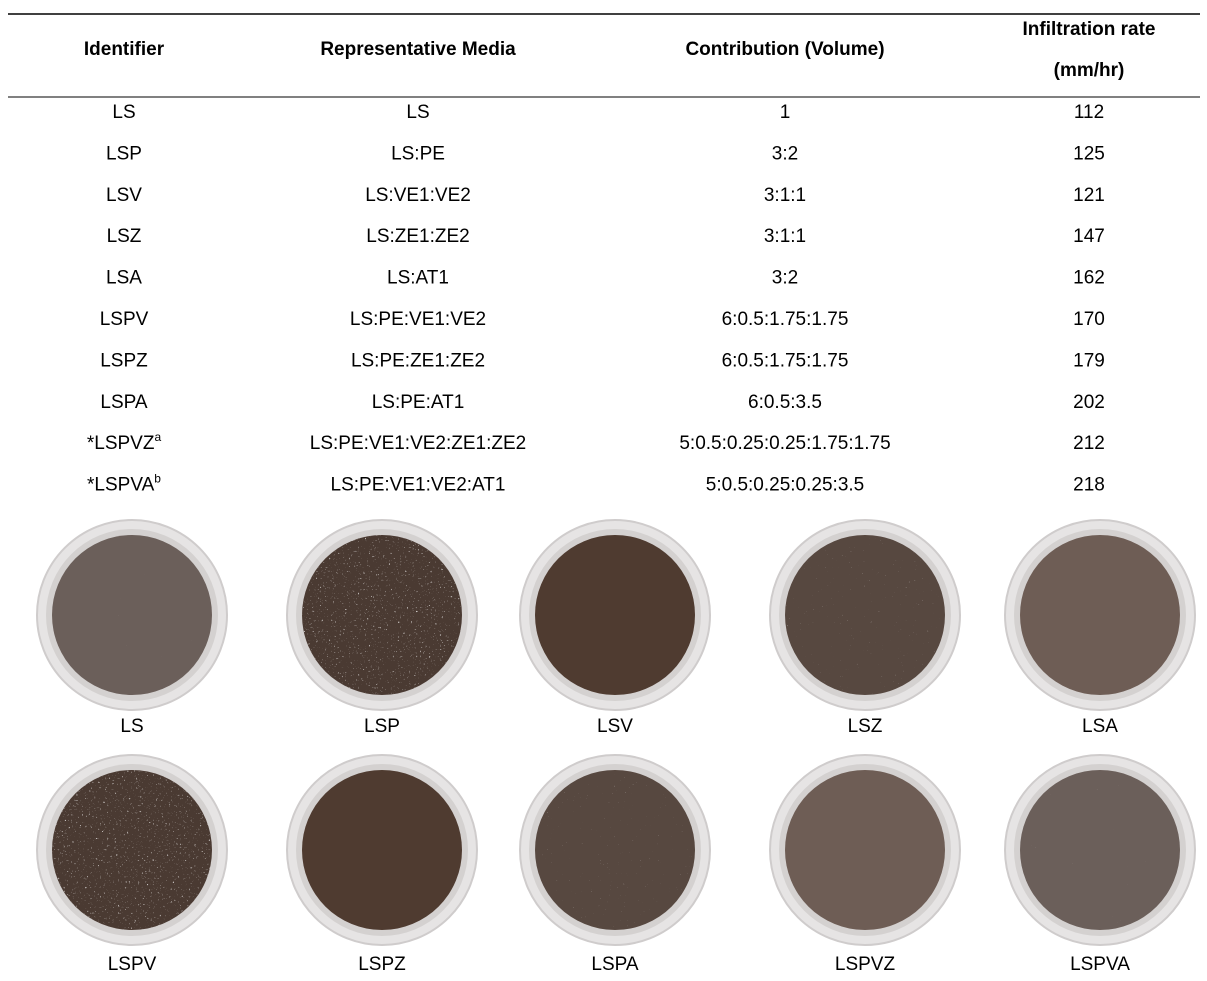 The image size is (1207, 981). What do you see at coordinates (418, 402) in the screenshot?
I see `table-cell: LS:PE:AT1` at bounding box center [418, 402].